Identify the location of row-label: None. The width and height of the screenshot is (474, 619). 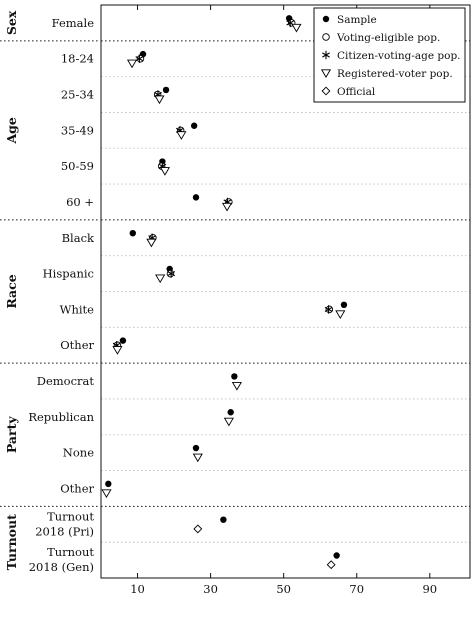
(78, 453).